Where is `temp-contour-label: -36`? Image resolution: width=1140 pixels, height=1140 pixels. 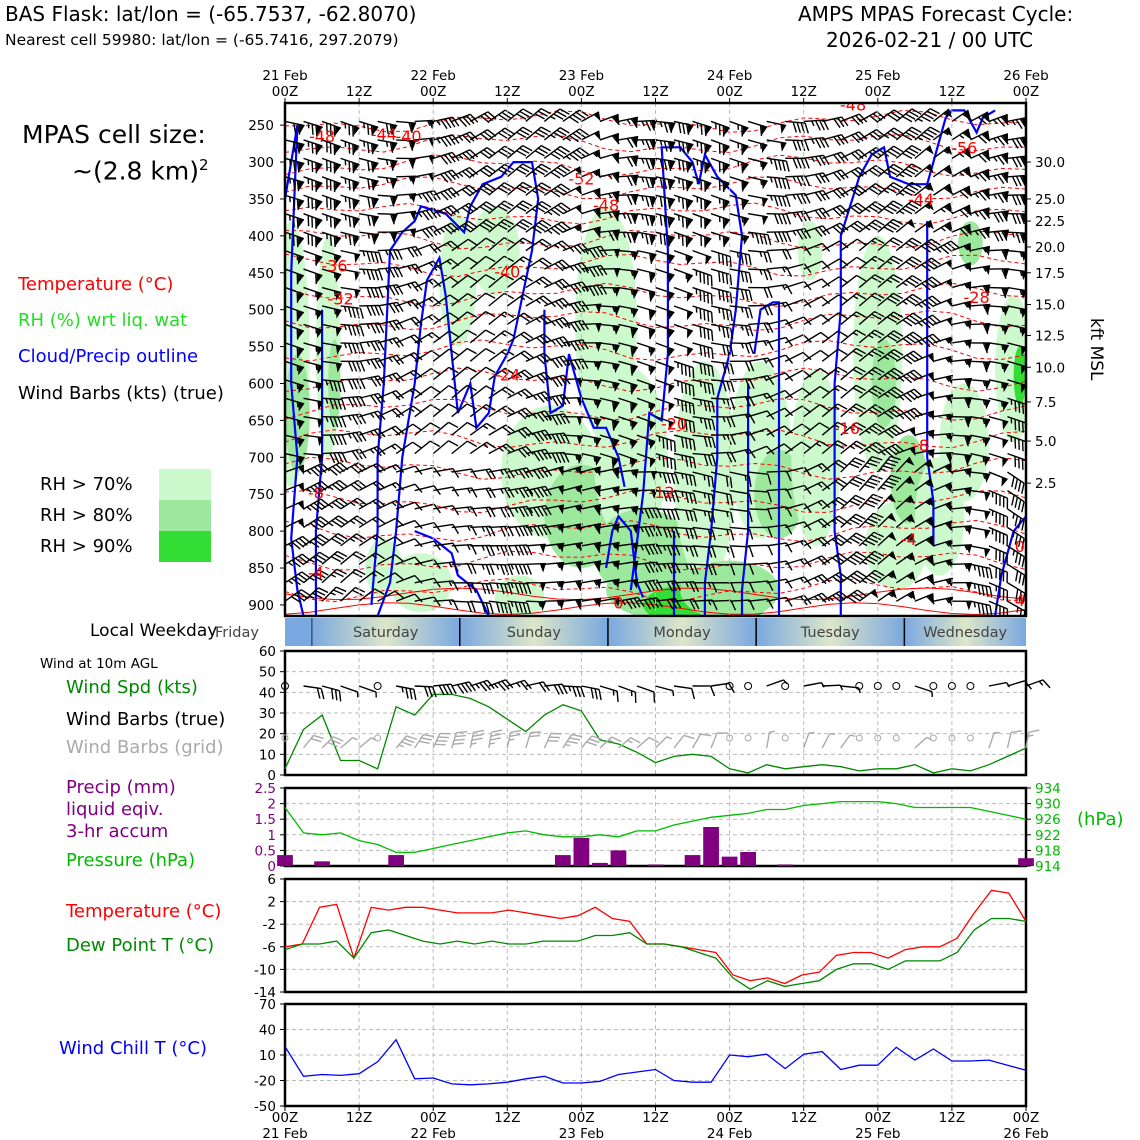 temp-contour-label: -36 is located at coordinates (334, 265).